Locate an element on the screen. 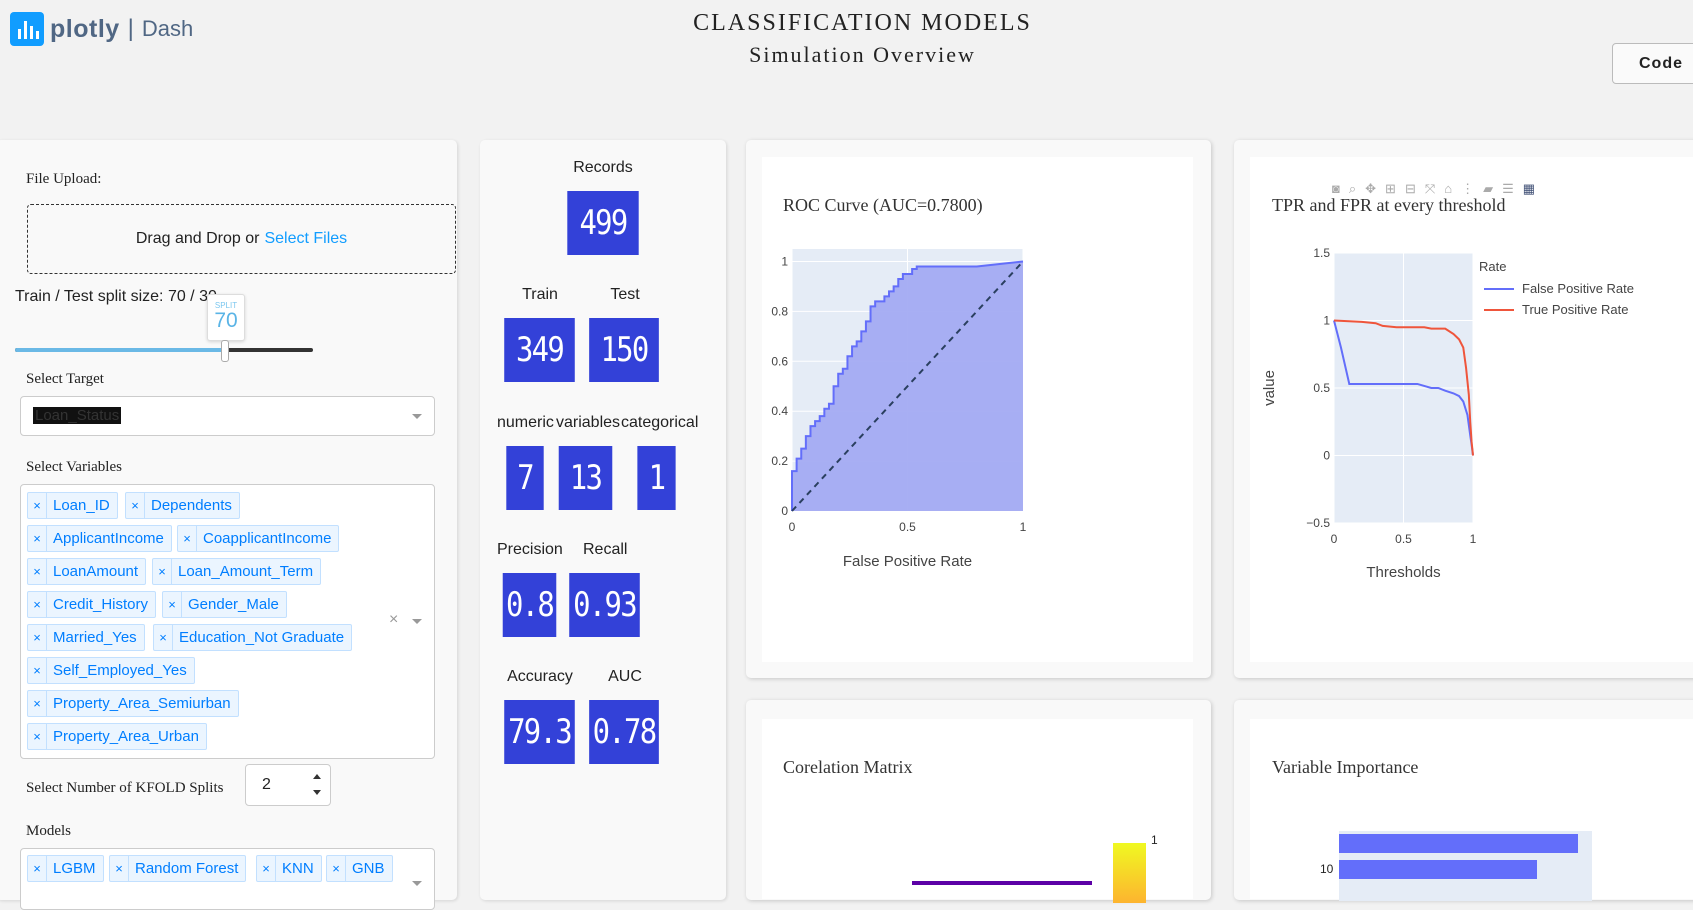 This screenshot has height=910, width=1693. importance-bar is located at coordinates (1438, 869).